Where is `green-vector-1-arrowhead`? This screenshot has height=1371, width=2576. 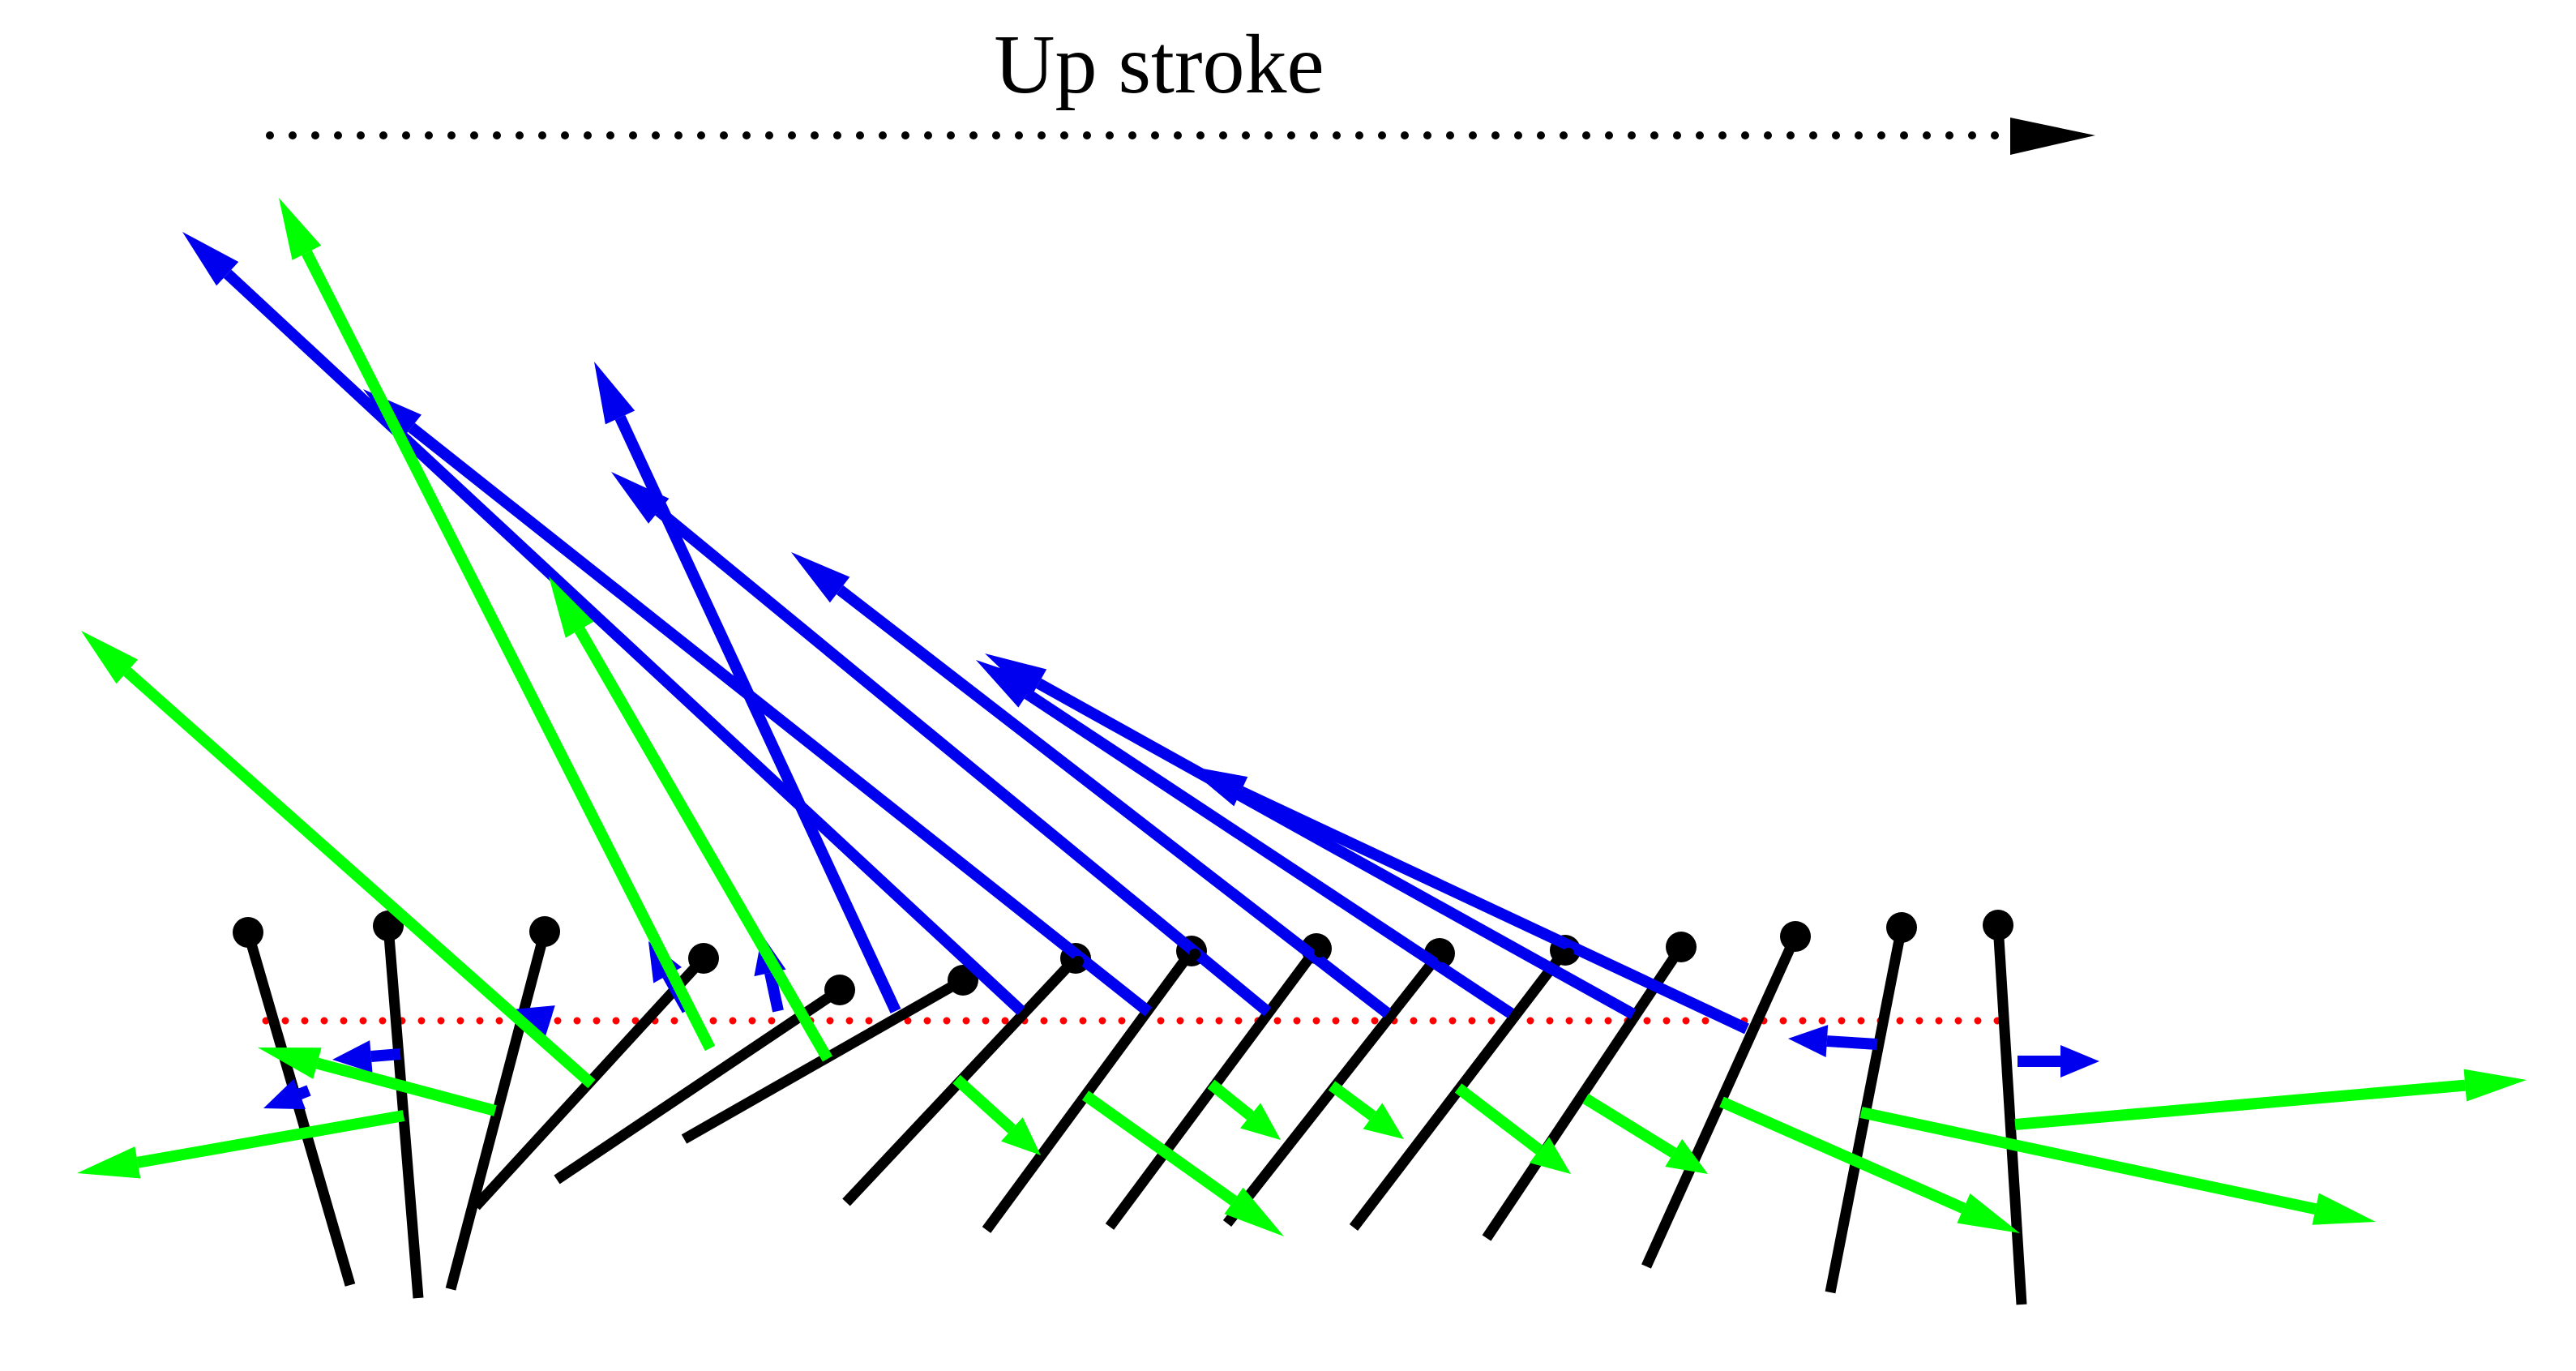 green-vector-1-arrowhead is located at coordinates (109, 1162).